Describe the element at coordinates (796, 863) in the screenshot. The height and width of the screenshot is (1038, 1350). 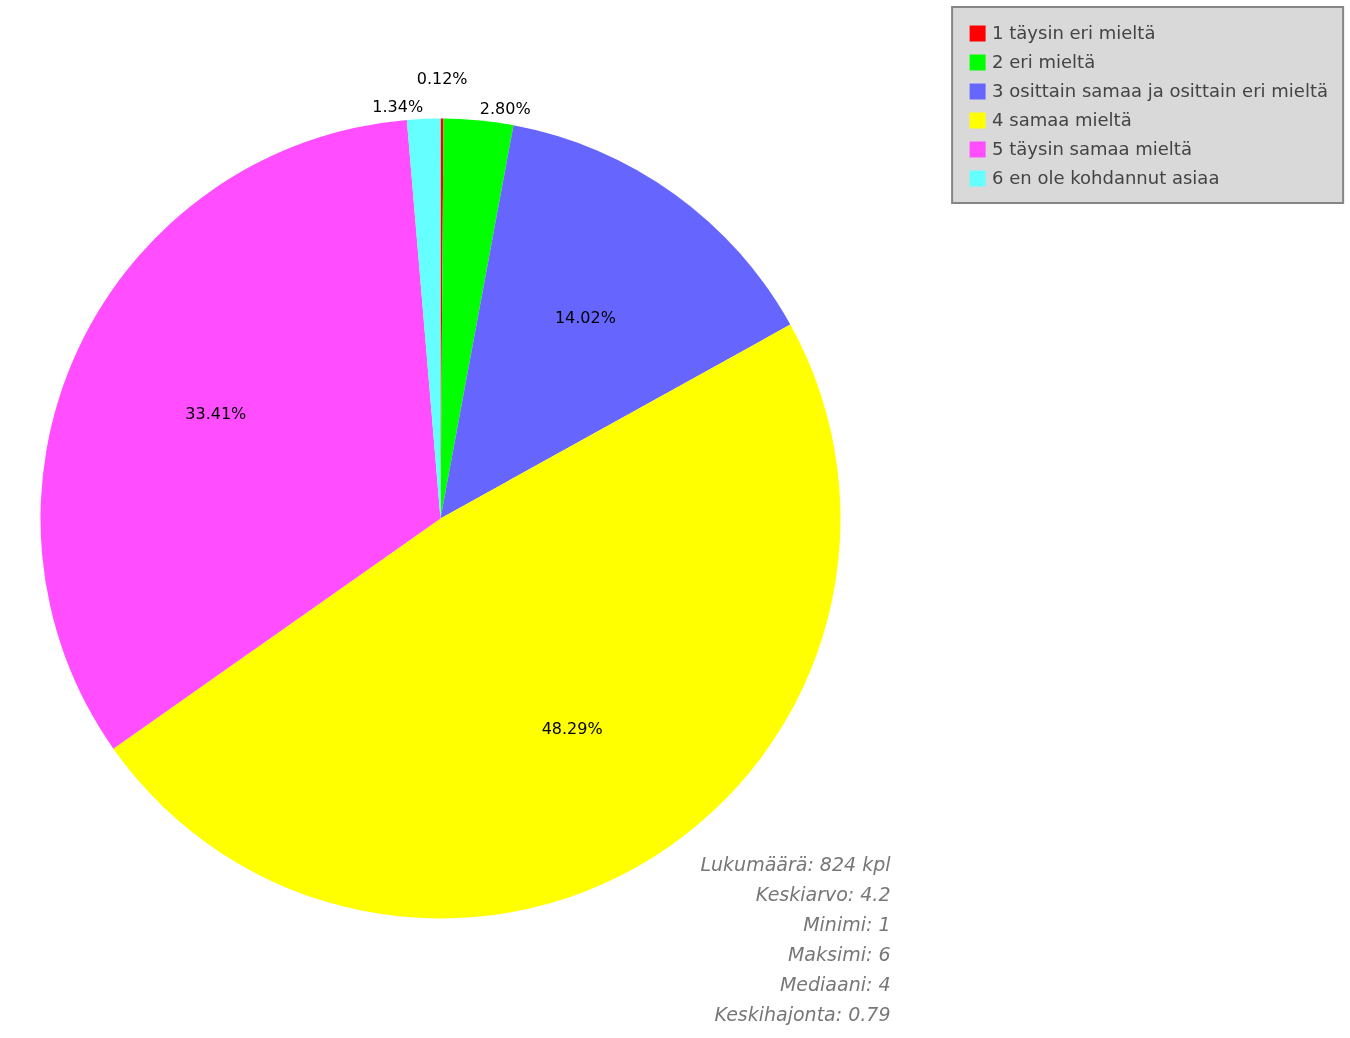
I see `text: Lukumäärä: 824 kpl` at that location.